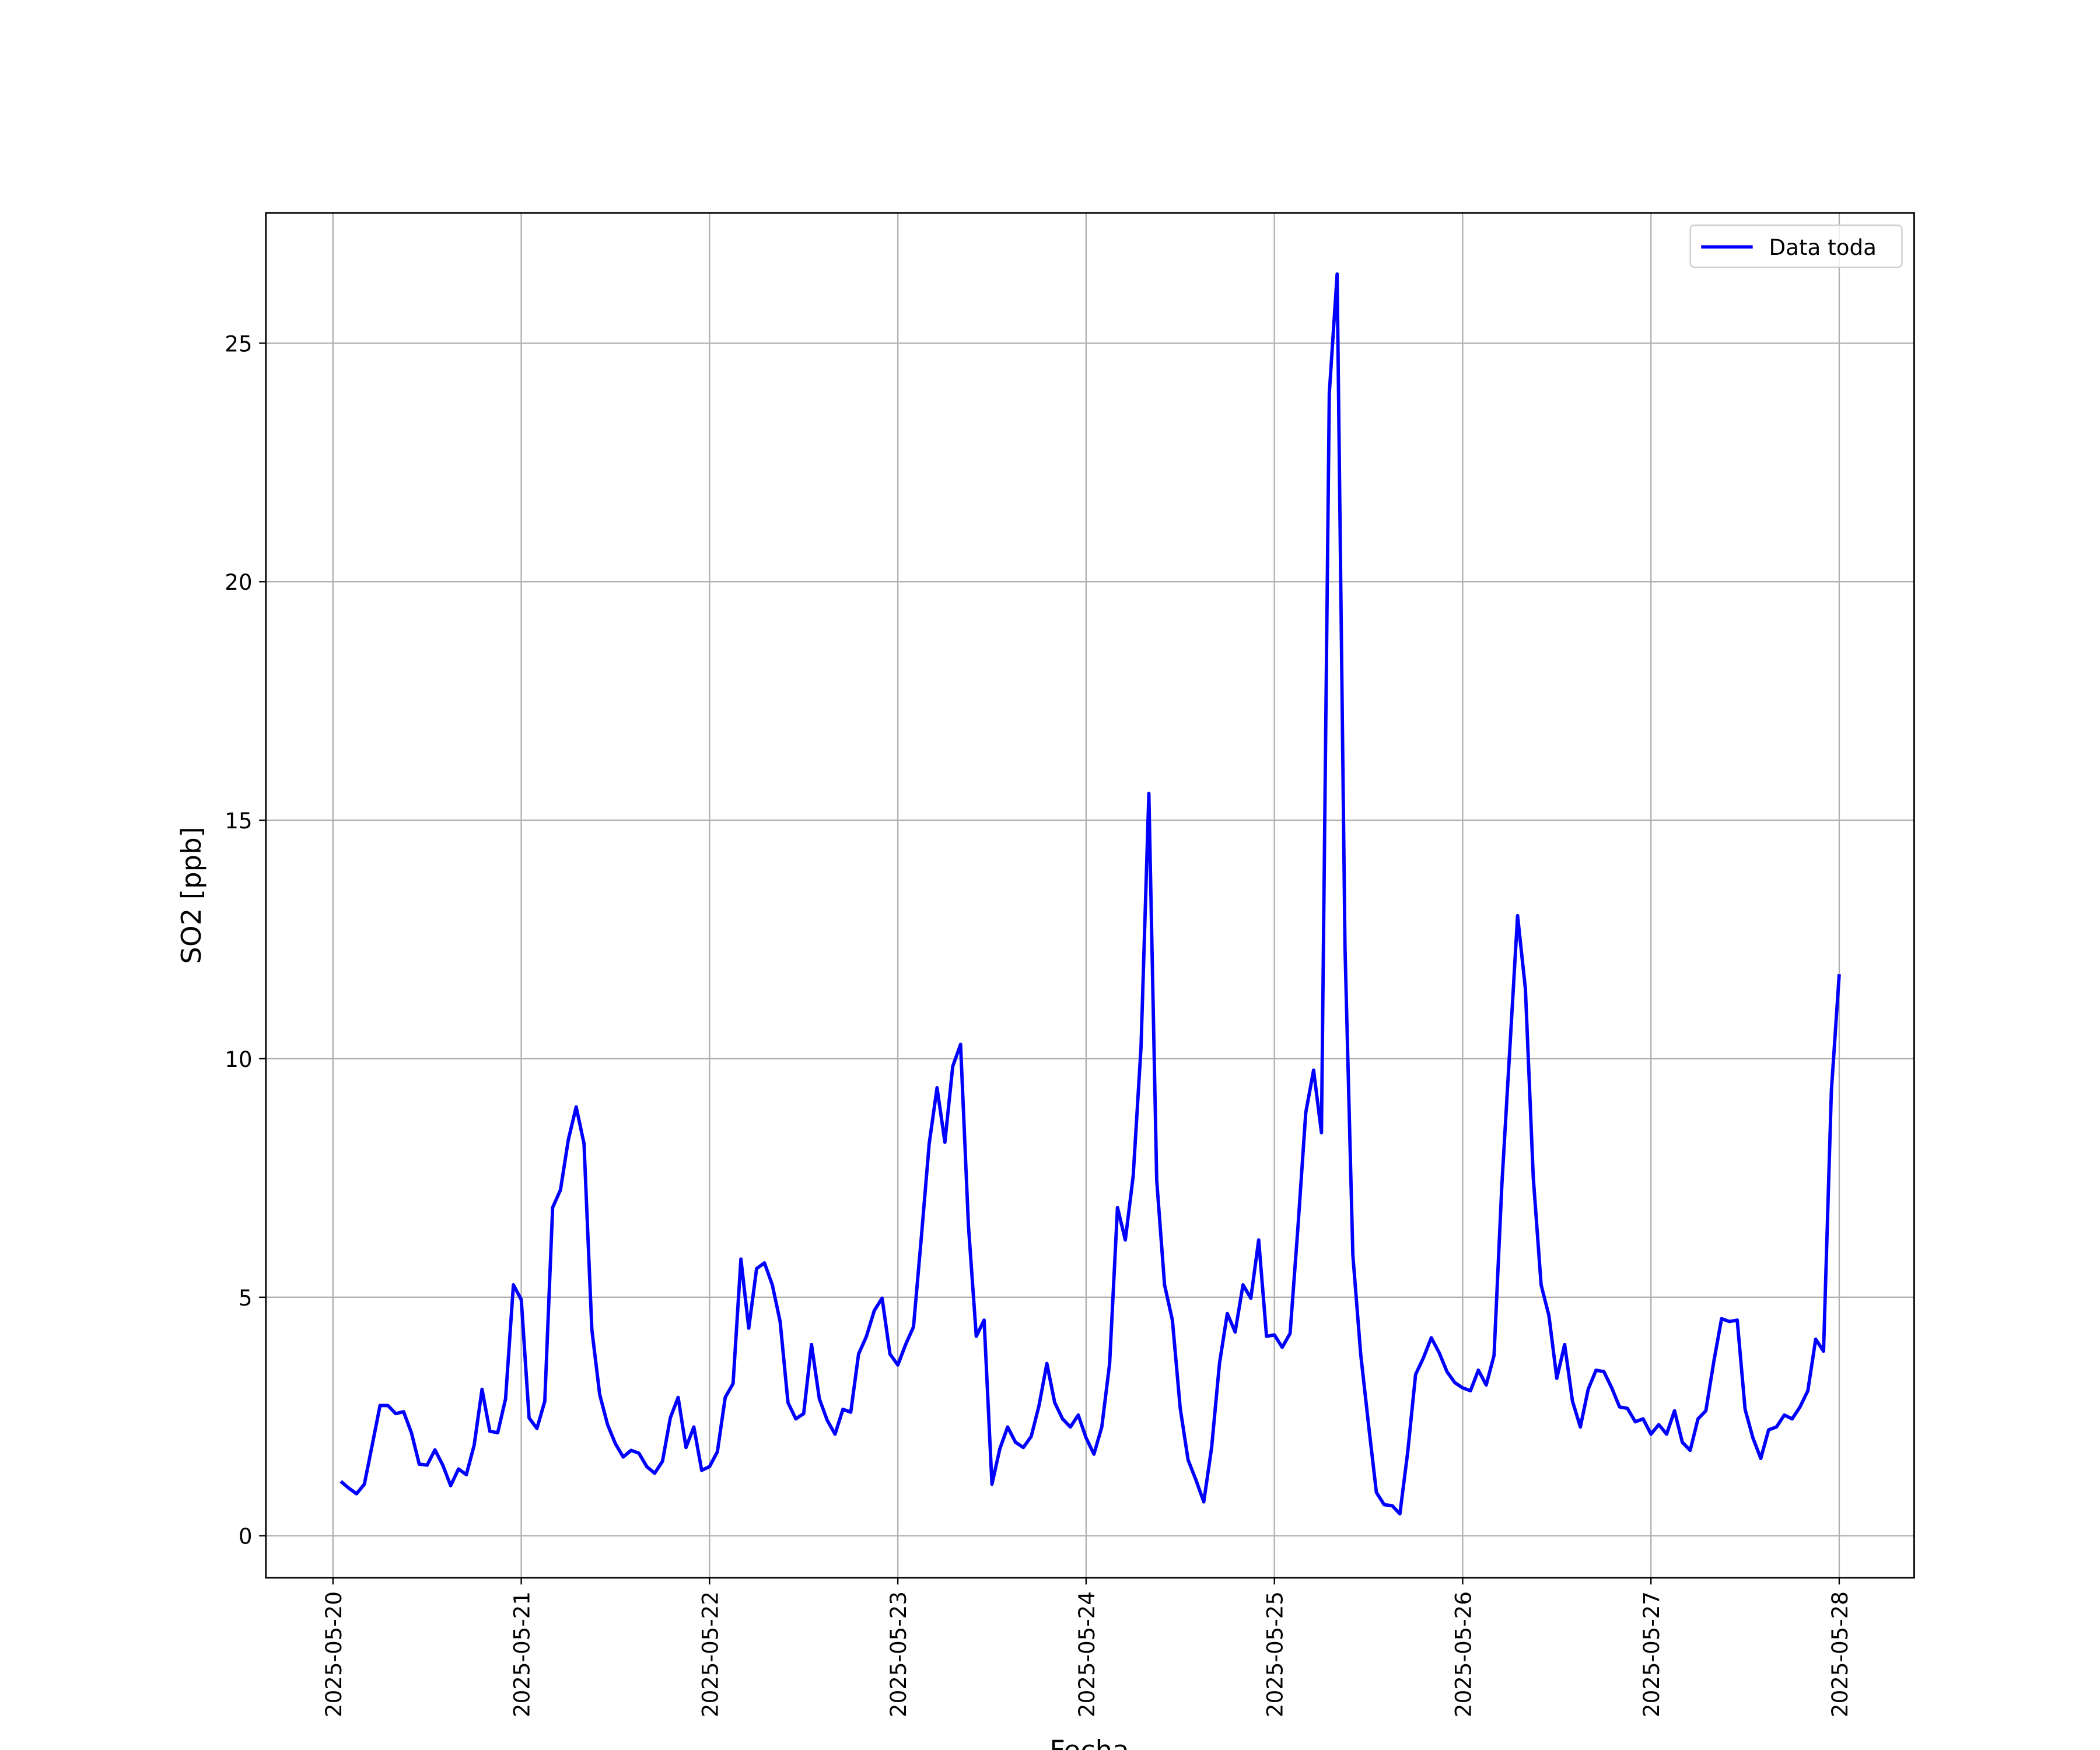 The height and width of the screenshot is (1750, 2100). What do you see at coordinates (1840, 1654) in the screenshot?
I see `x-tick-label: 2025-05-28` at bounding box center [1840, 1654].